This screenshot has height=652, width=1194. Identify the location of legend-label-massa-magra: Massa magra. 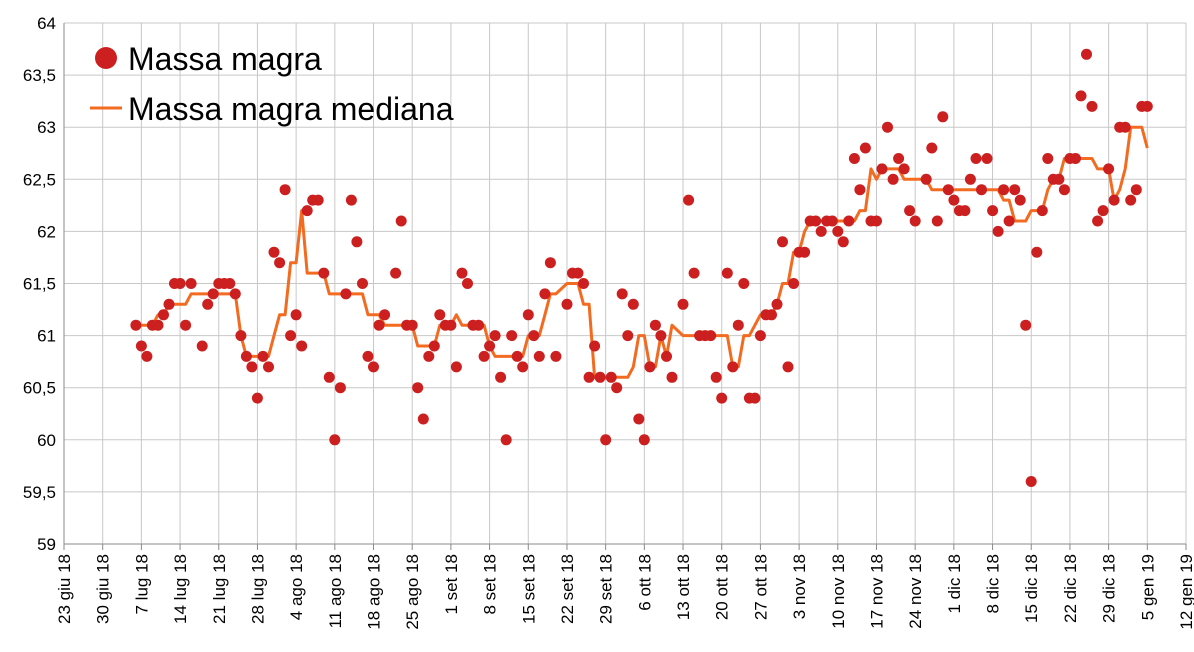
(225, 59).